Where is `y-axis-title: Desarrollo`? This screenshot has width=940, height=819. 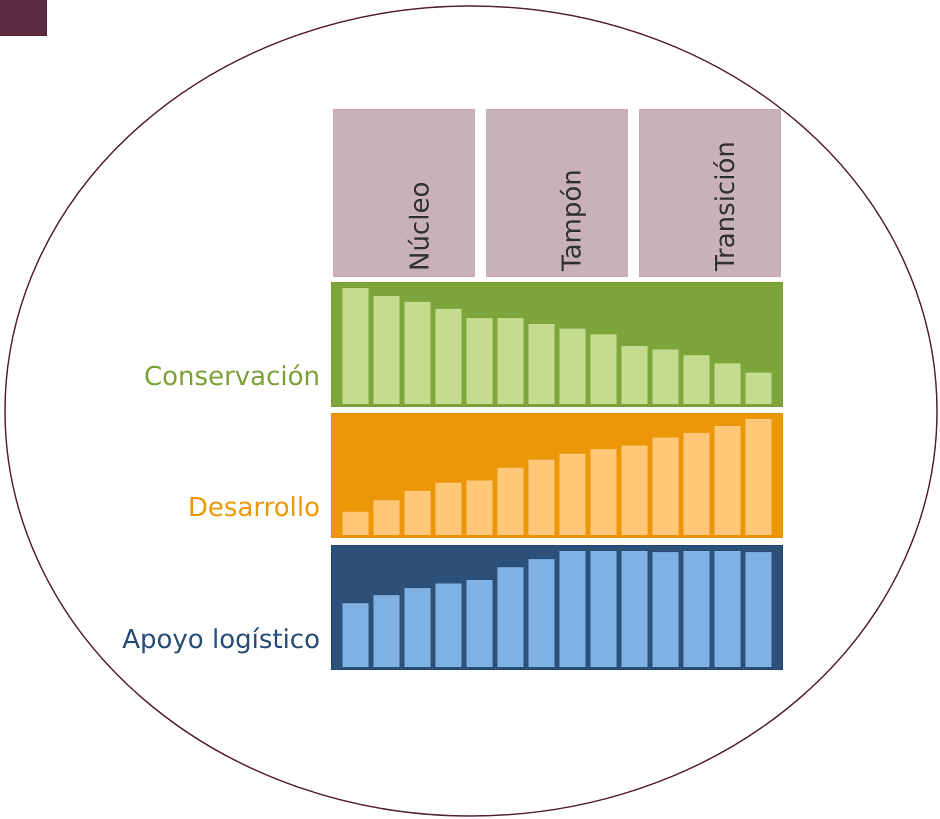
y-axis-title: Desarrollo is located at coordinates (253, 508).